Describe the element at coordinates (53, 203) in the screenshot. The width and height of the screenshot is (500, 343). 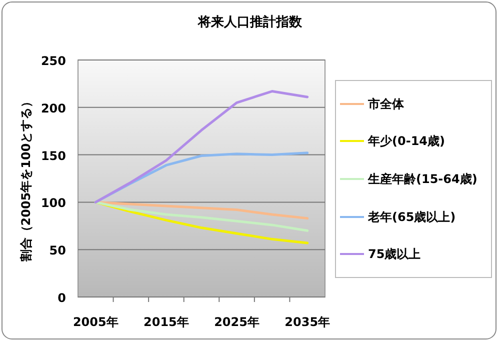
I see `y-tick-label: 100` at that location.